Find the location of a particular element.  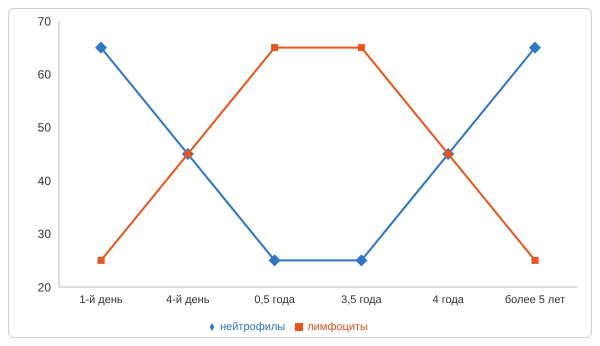

x-tick-label: 4-й день is located at coordinates (188, 300).